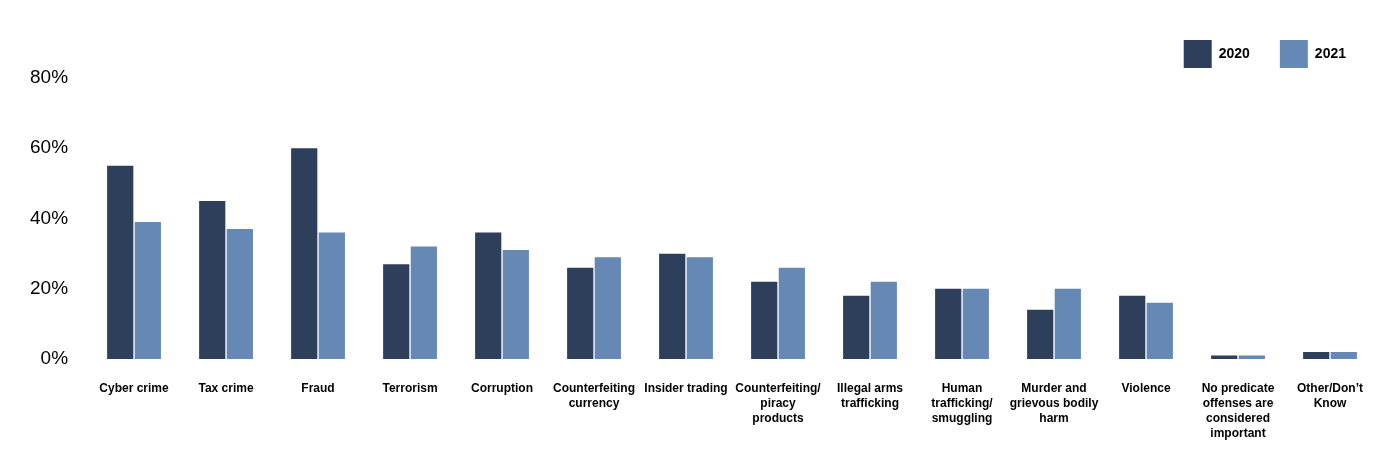  What do you see at coordinates (318, 387) in the screenshot?
I see `x-tick-label: Fraud` at bounding box center [318, 387].